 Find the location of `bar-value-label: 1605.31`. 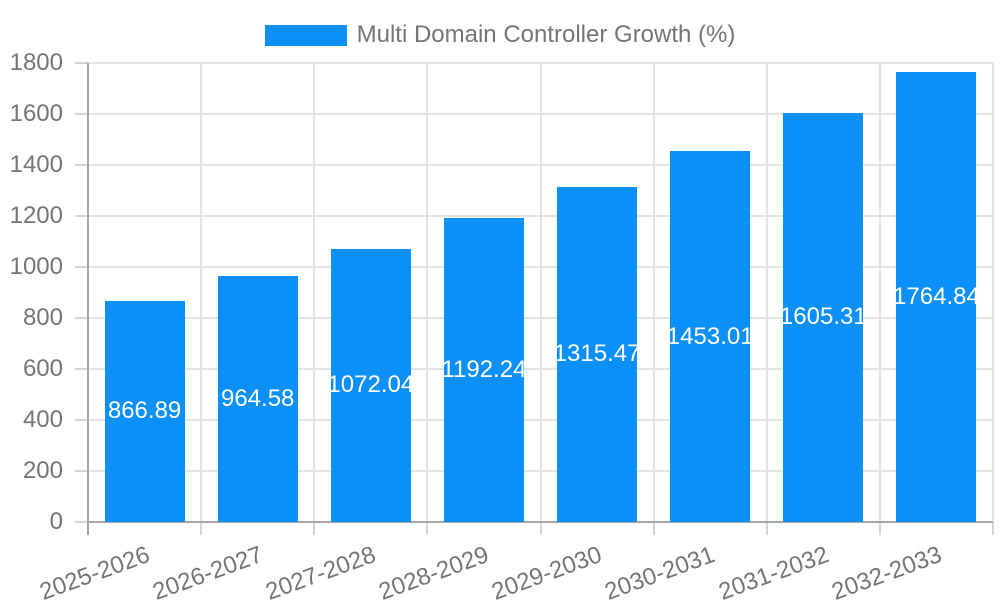

bar-value-label: 1605.31 is located at coordinates (823, 317).